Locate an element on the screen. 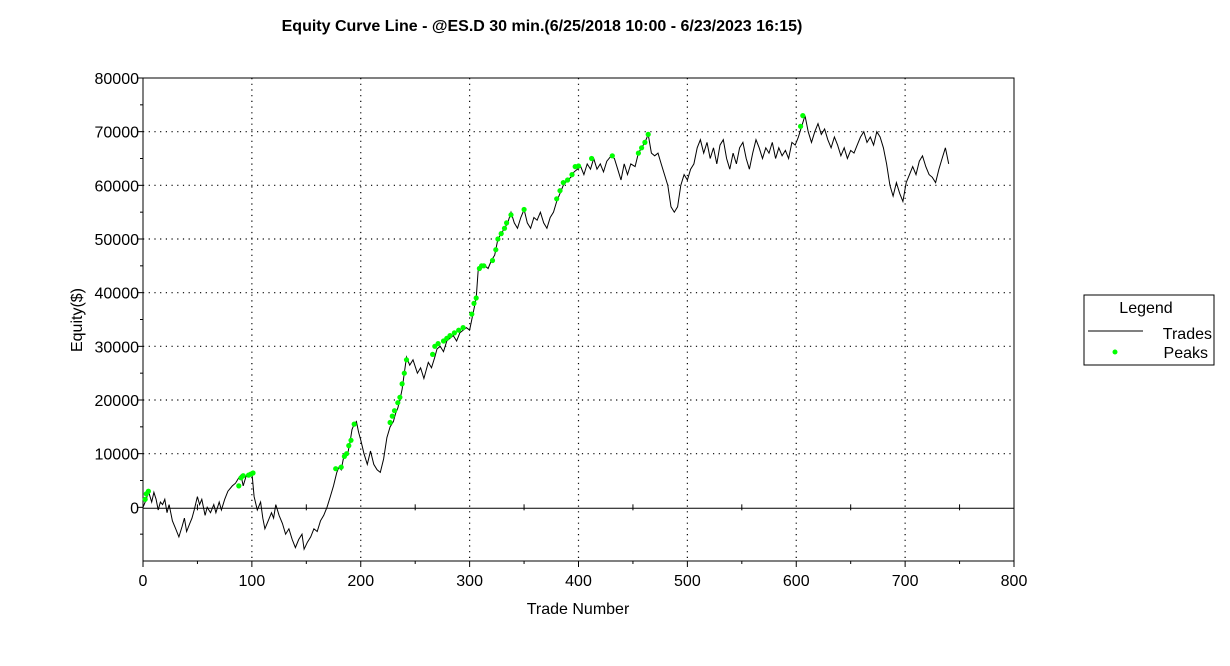 This screenshot has height=666, width=1230. legend: Legend Trades Peaks is located at coordinates (1149, 330).